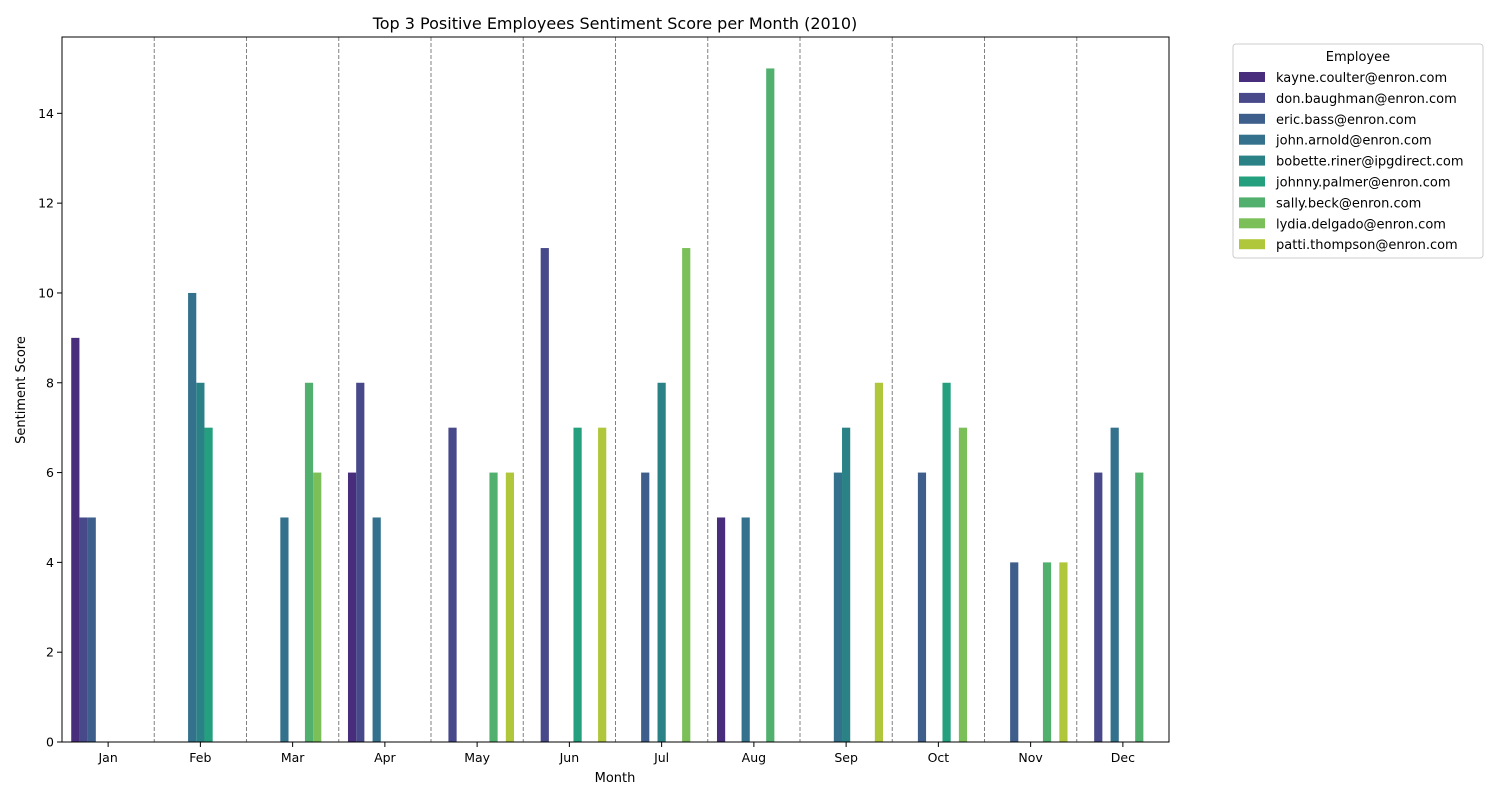 This screenshot has width=1500, height=800. Describe the element at coordinates (1358, 57) in the screenshot. I see `legend-title: Employee` at that location.